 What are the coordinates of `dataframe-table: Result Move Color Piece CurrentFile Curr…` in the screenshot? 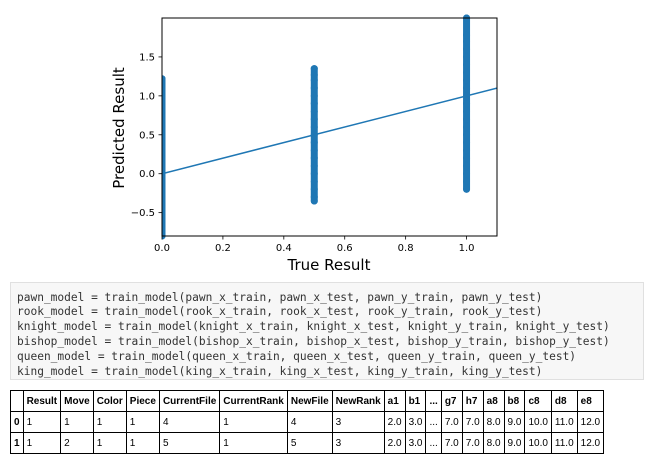 It's located at (307, 422).